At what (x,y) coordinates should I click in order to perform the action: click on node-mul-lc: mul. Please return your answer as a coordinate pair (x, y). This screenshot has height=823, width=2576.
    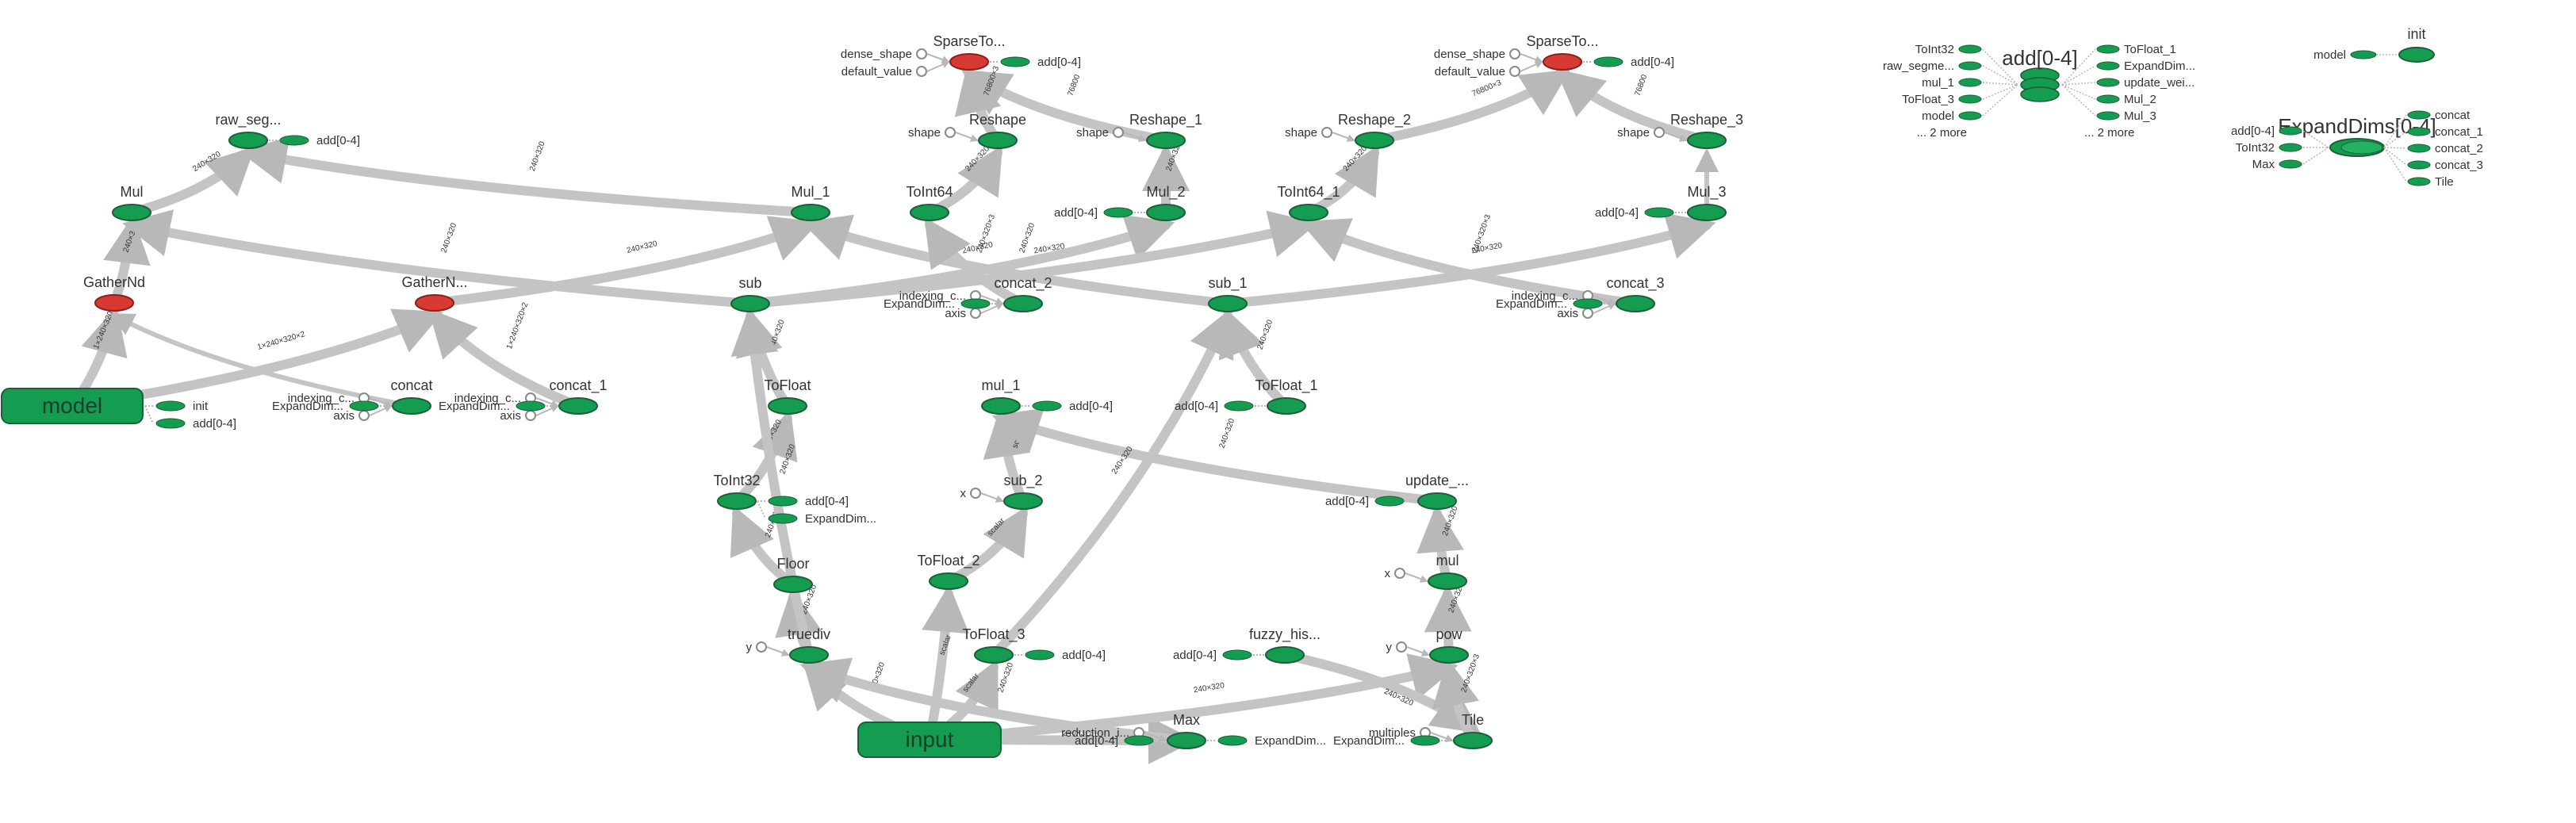
    Looking at the image, I should click on (1448, 571).